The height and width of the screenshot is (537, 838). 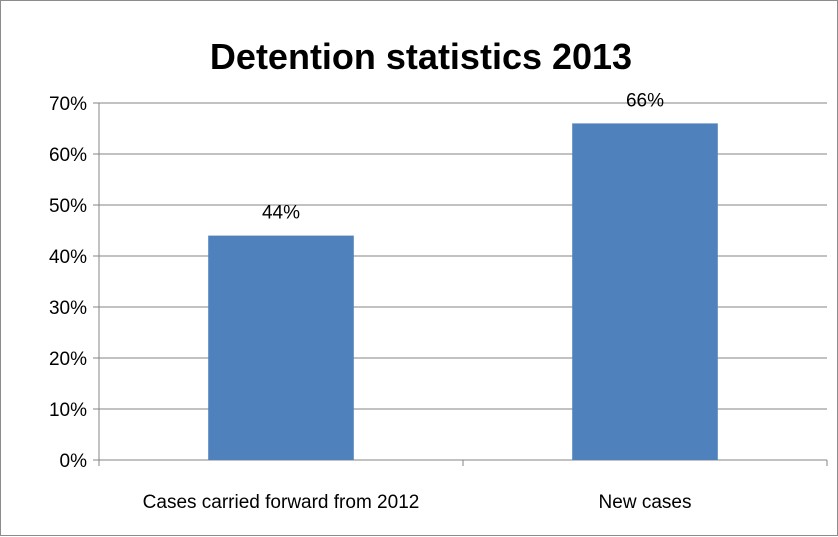 What do you see at coordinates (74, 461) in the screenshot?
I see `y-tick-label: 0%` at bounding box center [74, 461].